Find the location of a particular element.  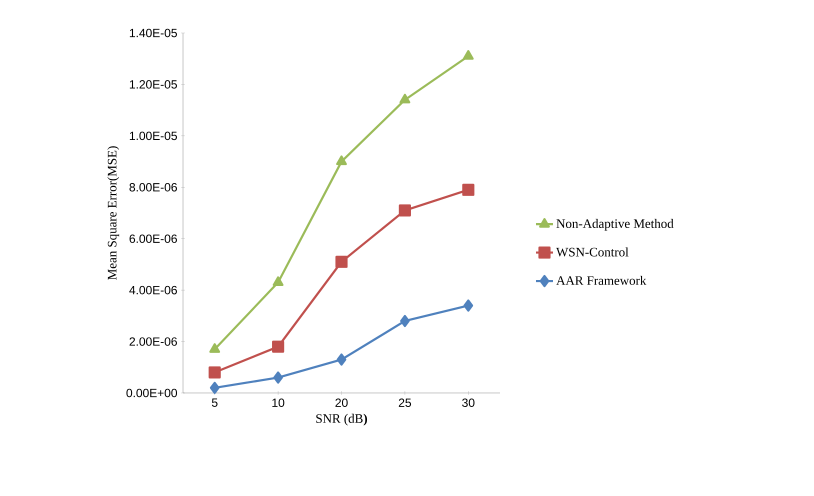

legend-label: AAR Framework is located at coordinates (601, 280).